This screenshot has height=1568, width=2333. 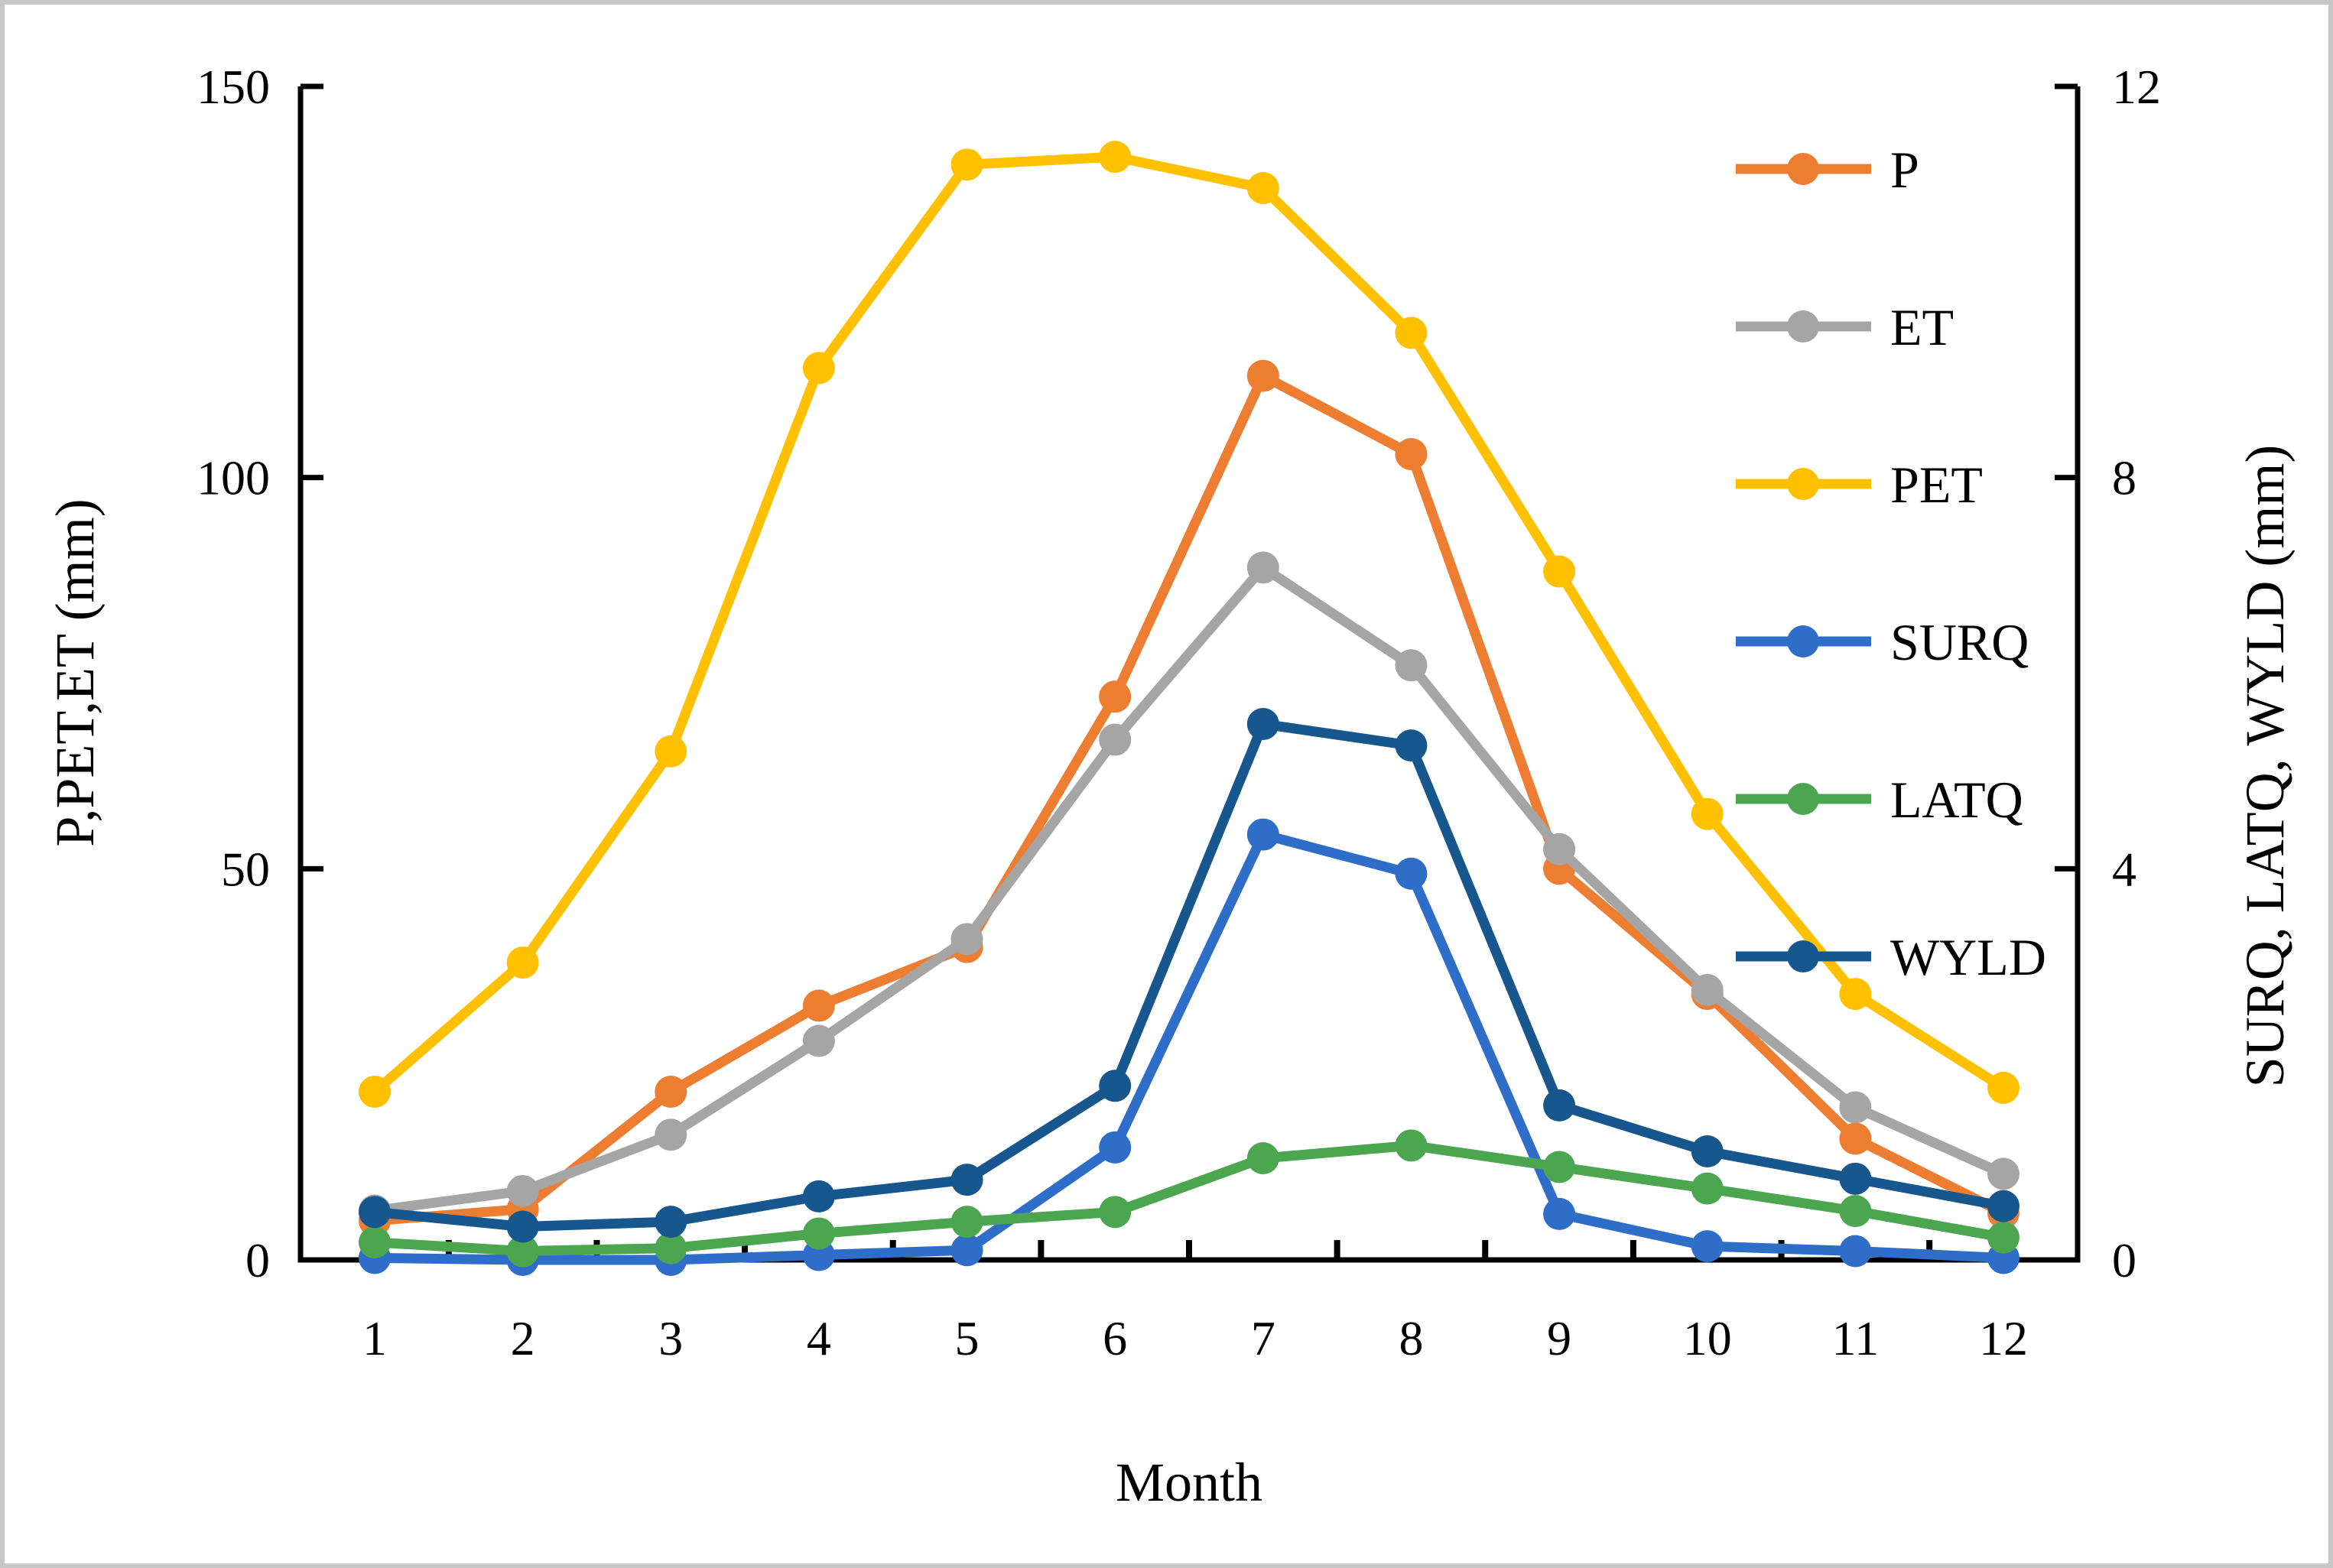 What do you see at coordinates (2003, 1338) in the screenshot?
I see `x-axis-tick-label: 12` at bounding box center [2003, 1338].